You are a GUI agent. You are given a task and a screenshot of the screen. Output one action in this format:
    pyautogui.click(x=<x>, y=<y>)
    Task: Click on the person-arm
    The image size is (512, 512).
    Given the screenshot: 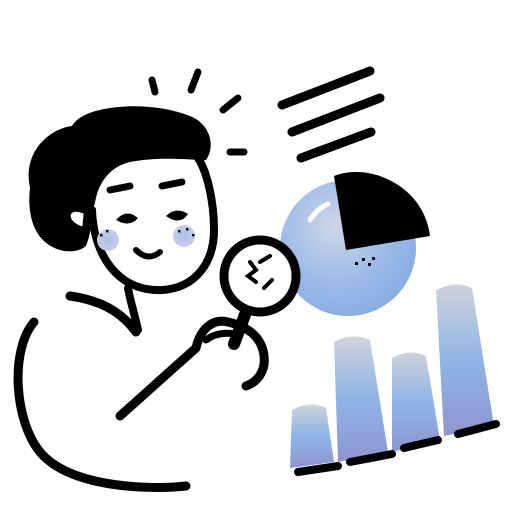 What is the action you would take?
    pyautogui.click(x=192, y=368)
    